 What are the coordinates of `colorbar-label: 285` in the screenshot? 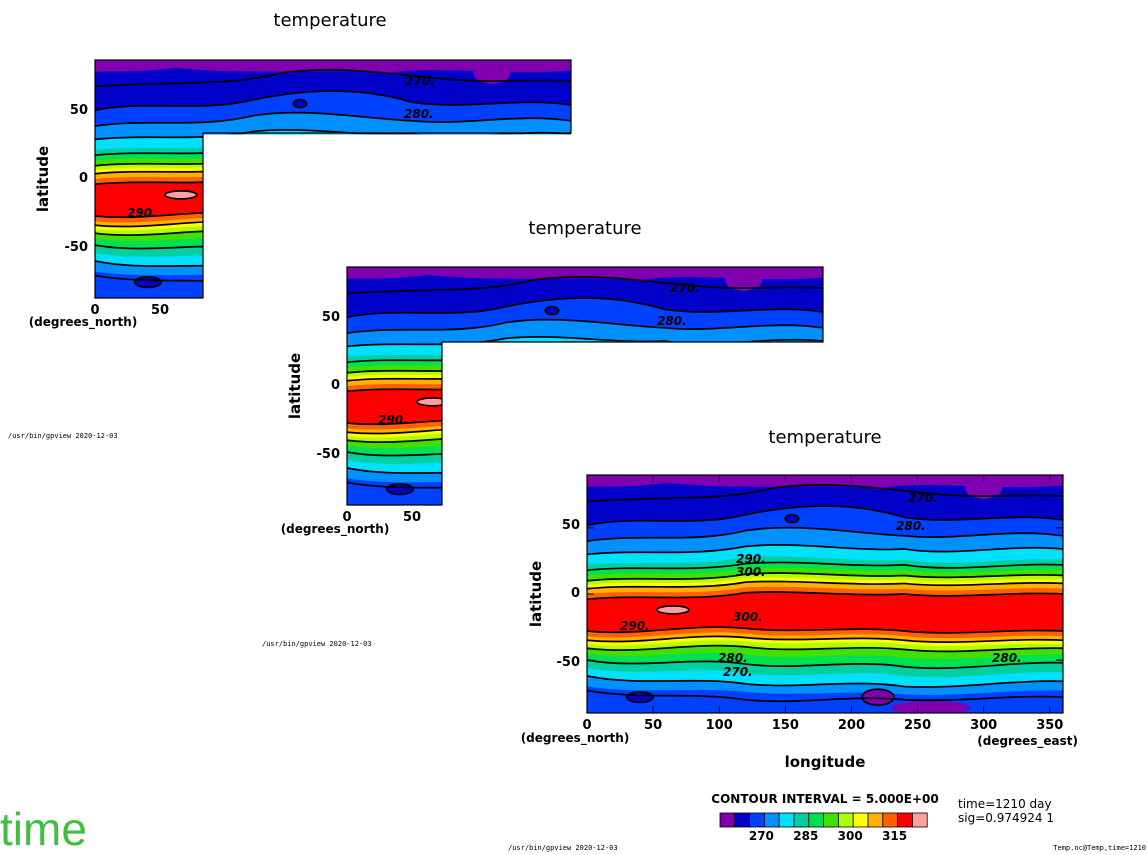 It's located at (805, 836).